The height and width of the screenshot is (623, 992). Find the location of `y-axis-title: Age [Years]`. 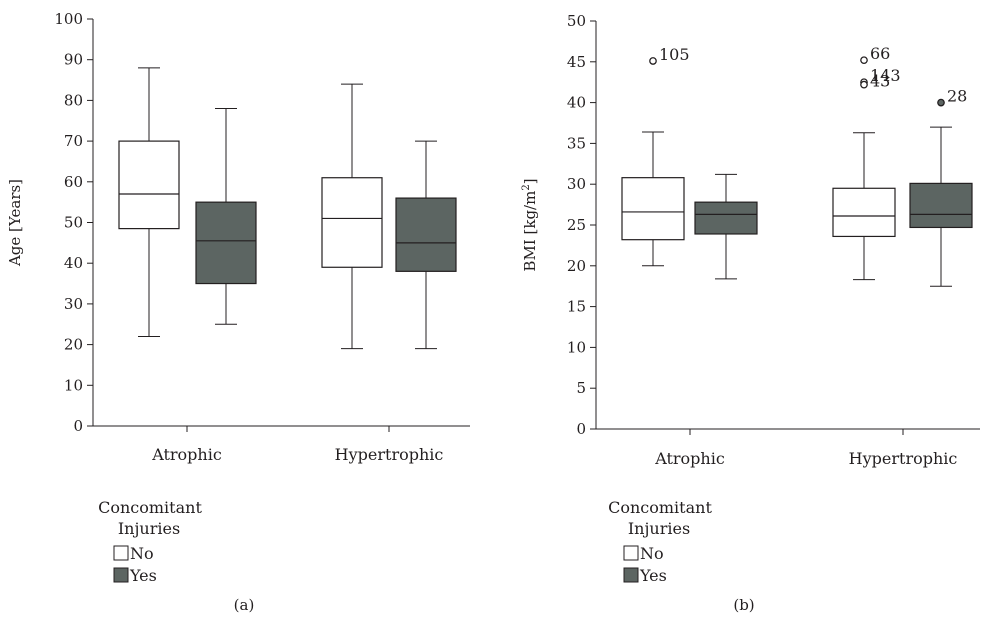

y-axis-title: Age [Years] is located at coordinates (15, 223).